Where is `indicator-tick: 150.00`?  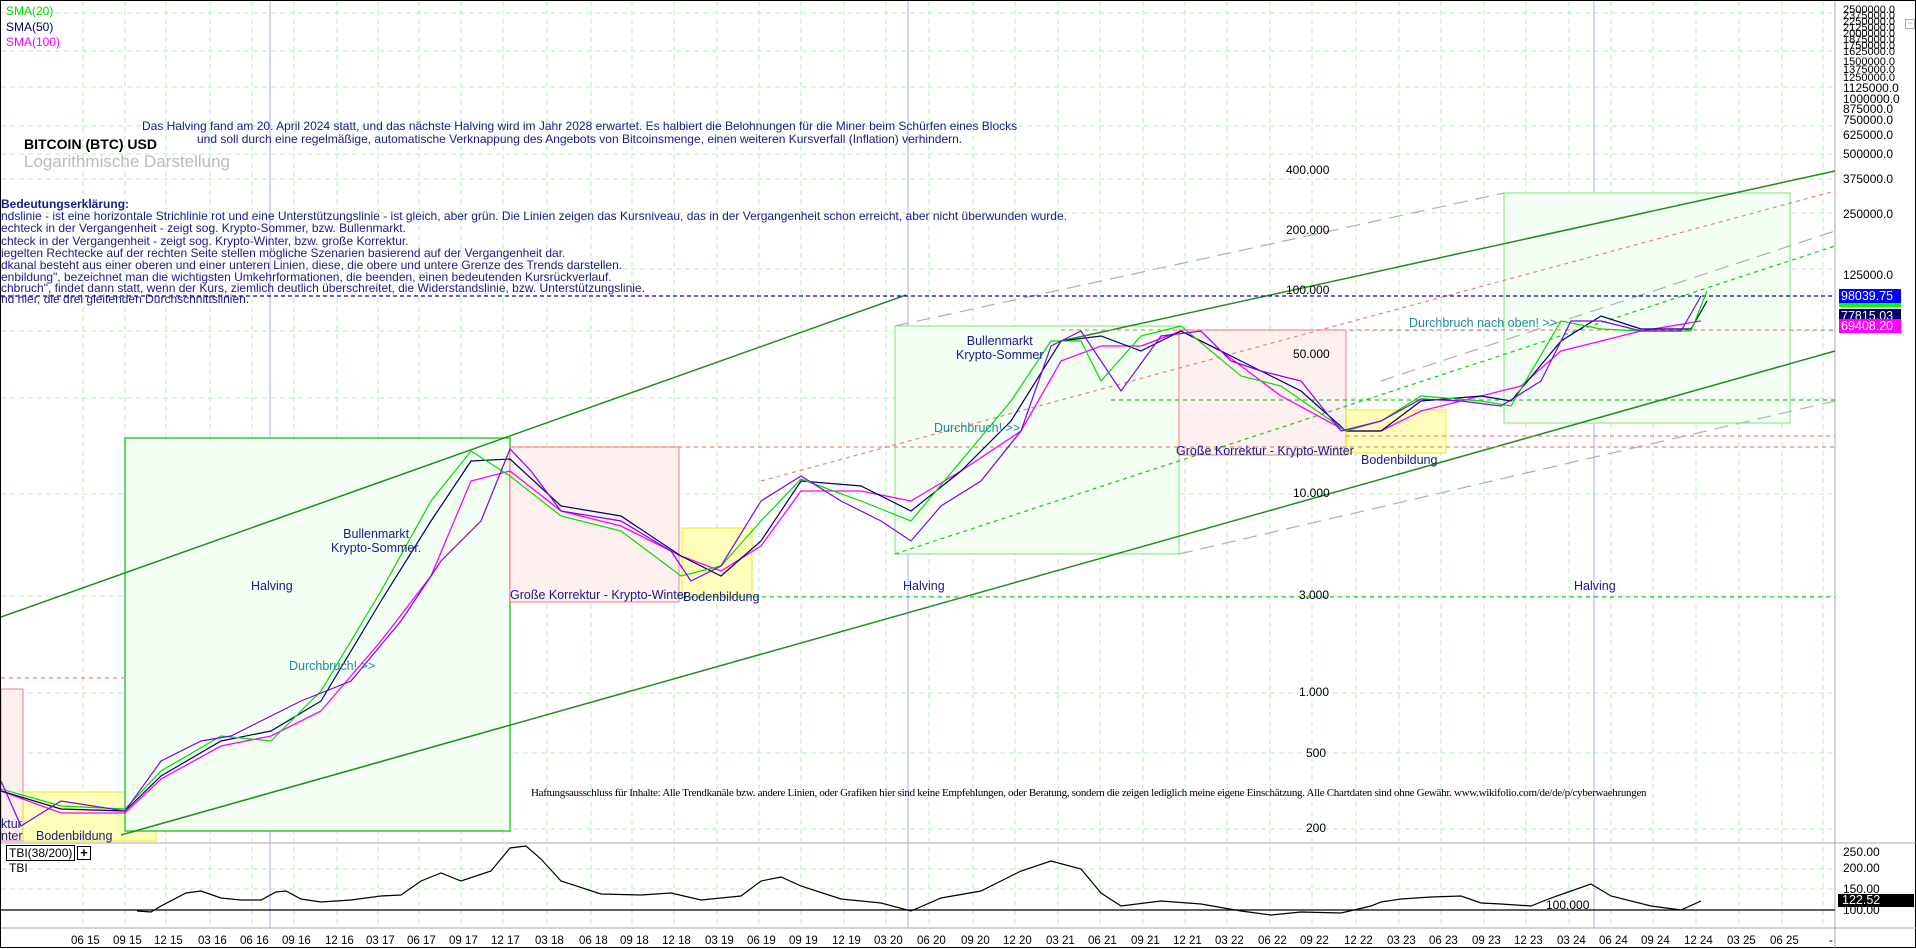
indicator-tick: 150.00 is located at coordinates (1861, 889).